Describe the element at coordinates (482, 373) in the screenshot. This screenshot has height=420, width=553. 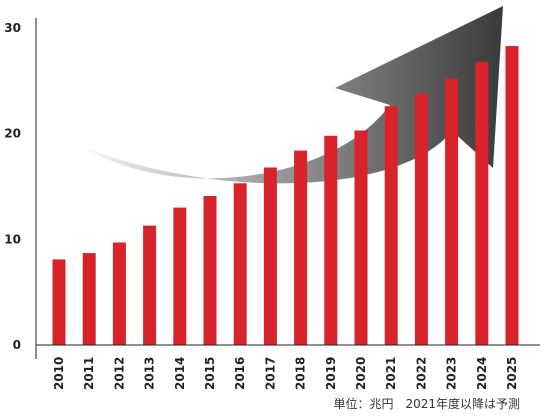
I see `x-tick-label-2024: 2024` at that location.